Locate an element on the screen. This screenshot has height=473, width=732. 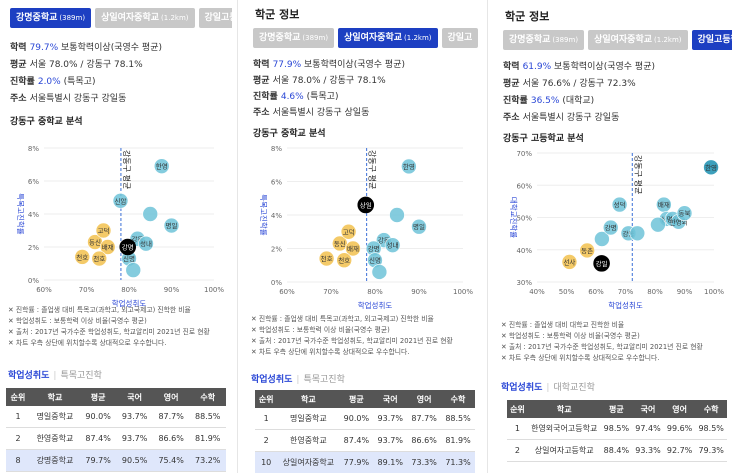
note-item: ✕ 학업성취도 : 보통학력 이상 비율(국영수 평균) is located at coordinates (320, 330).